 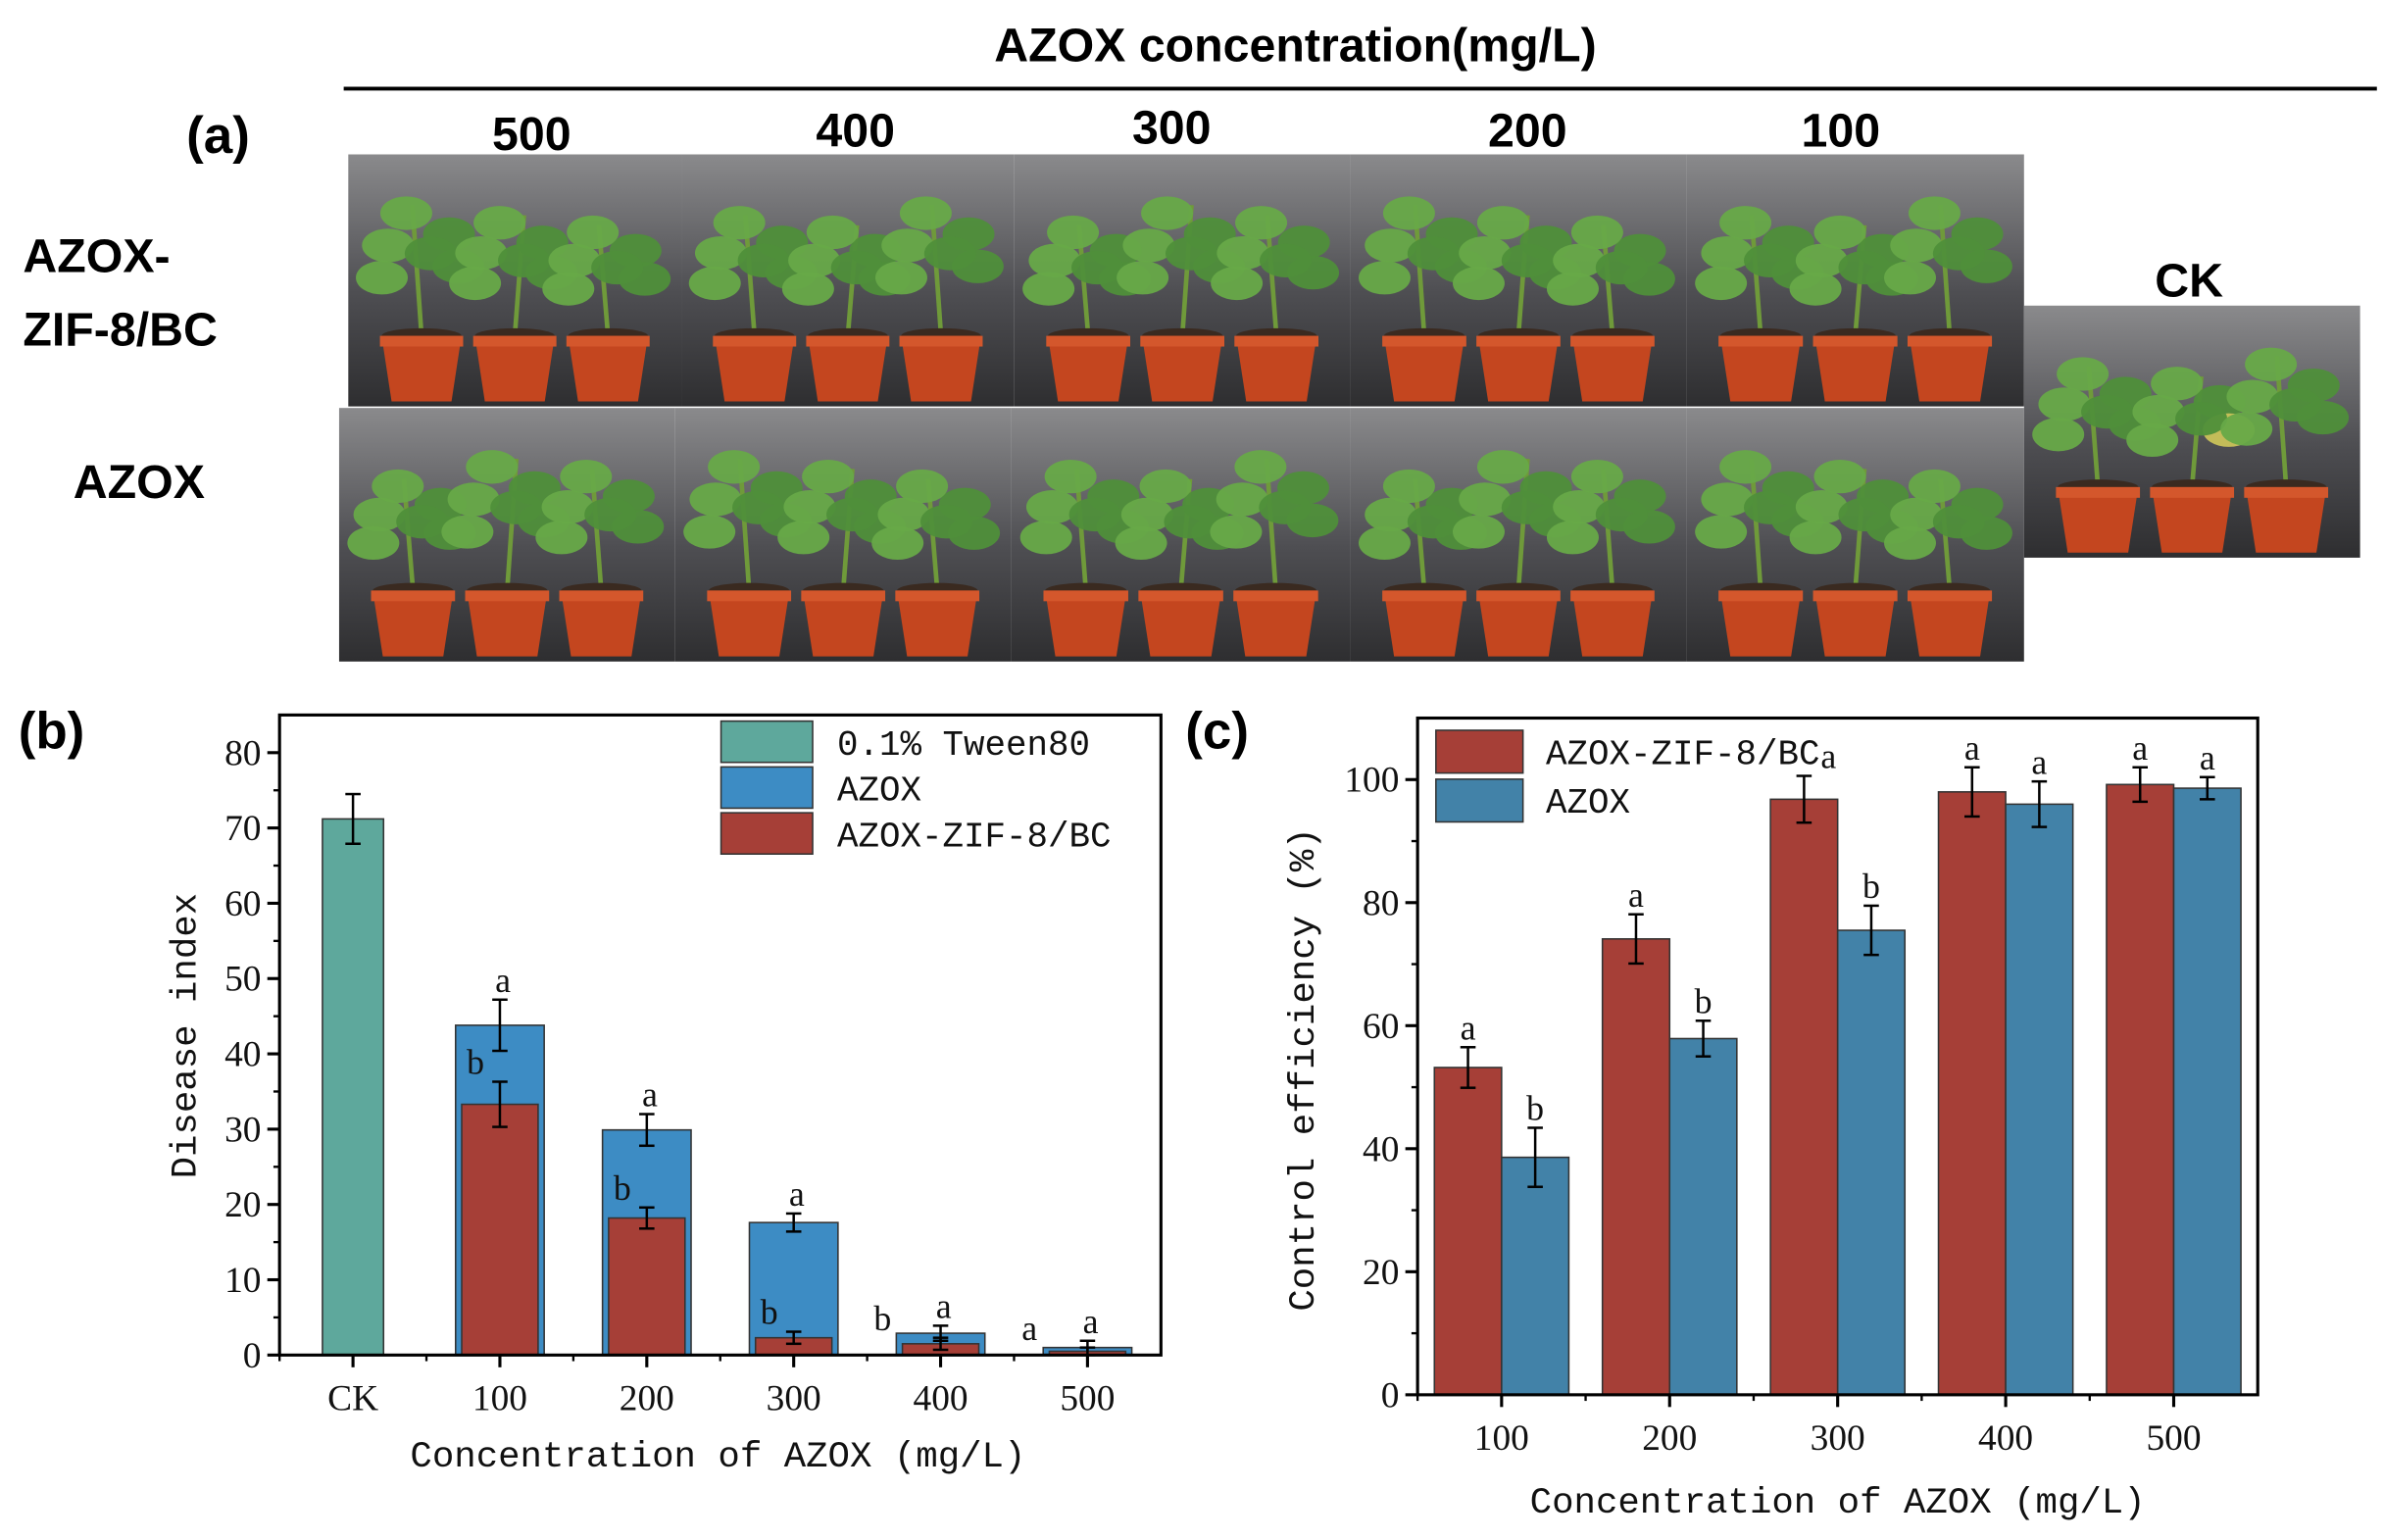 I want to click on chart-c-ylabel: Control efficiency (%), so click(x=1304, y=1069).